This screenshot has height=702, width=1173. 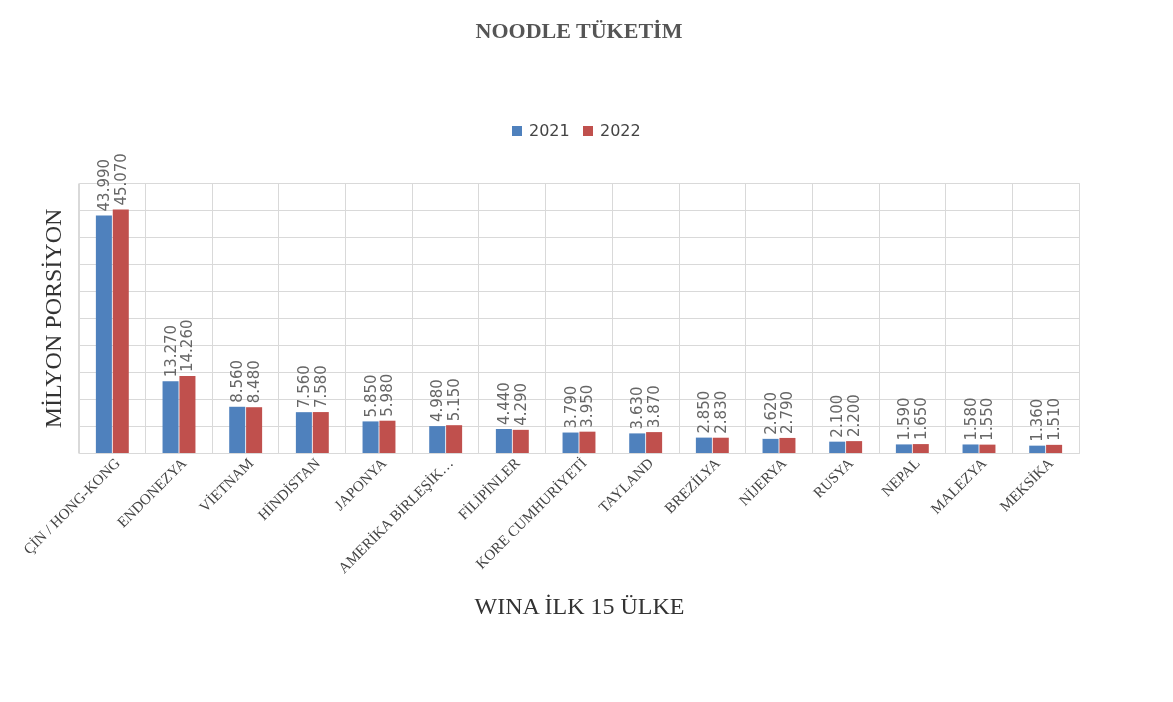 I want to click on data-label: 43.990, so click(x=103, y=185).